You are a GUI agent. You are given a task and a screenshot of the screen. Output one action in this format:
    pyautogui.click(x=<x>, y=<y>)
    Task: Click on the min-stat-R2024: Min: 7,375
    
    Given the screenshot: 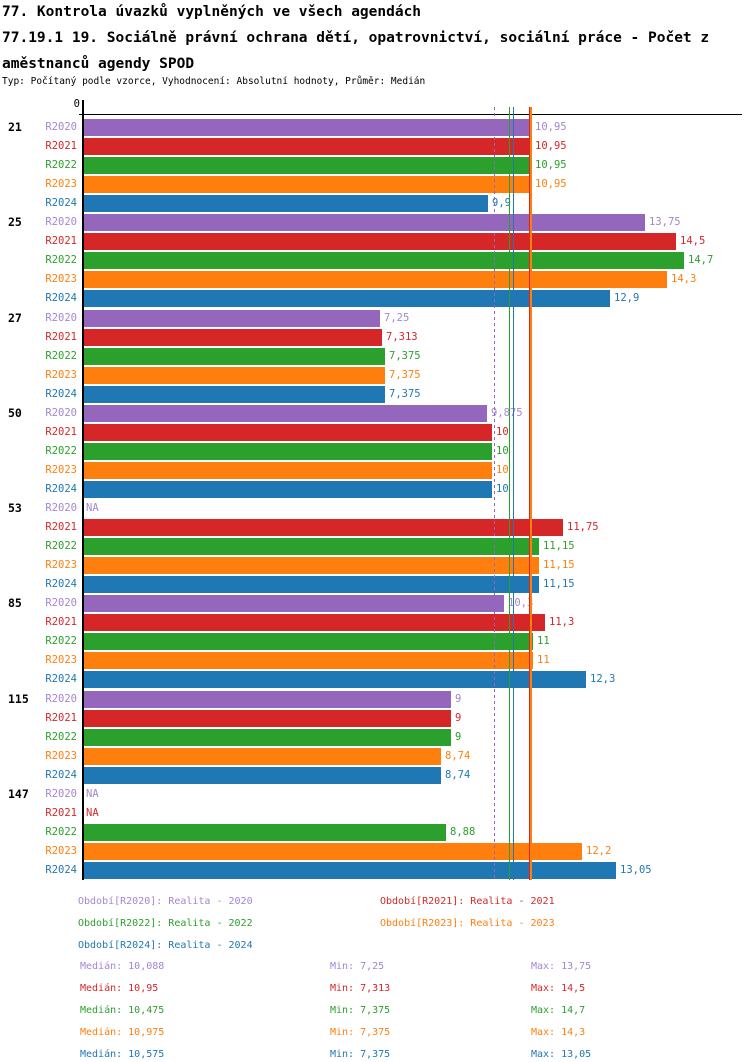 What is the action you would take?
    pyautogui.click(x=360, y=1054)
    